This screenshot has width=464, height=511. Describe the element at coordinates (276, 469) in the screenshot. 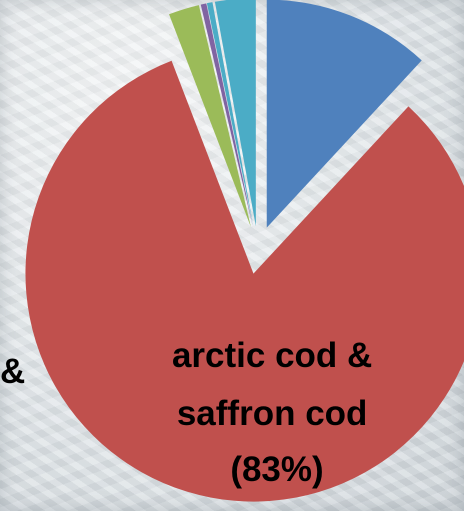

I see `slice-label-line-3: (83%)` at that location.